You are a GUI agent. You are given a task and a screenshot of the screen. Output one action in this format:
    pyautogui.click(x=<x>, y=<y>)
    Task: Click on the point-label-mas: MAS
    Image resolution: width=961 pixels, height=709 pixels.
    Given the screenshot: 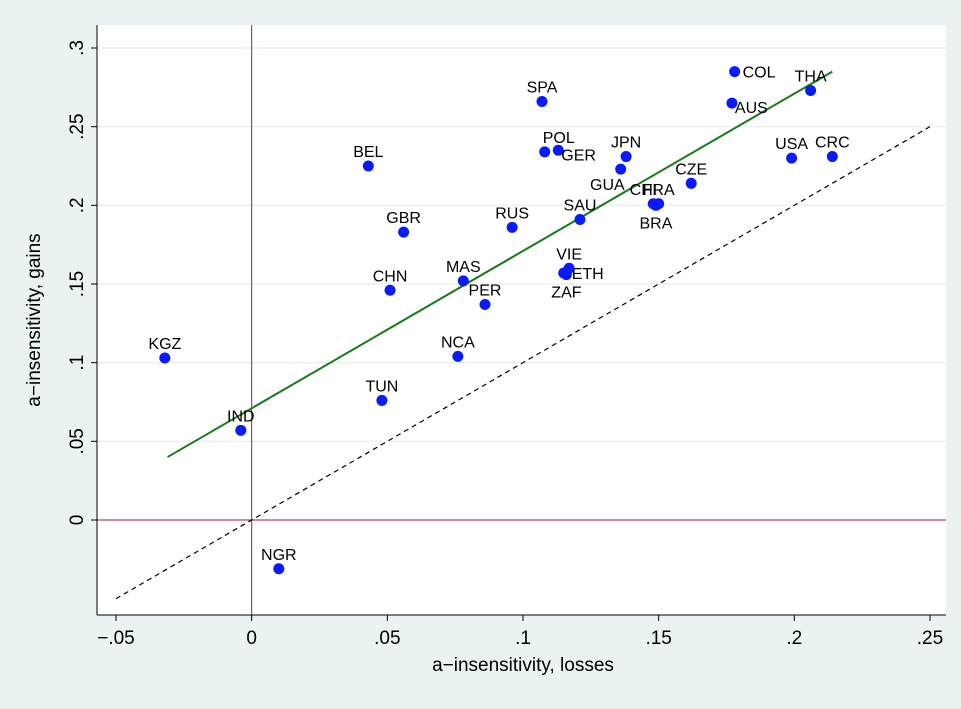 What is the action you would take?
    pyautogui.click(x=463, y=267)
    